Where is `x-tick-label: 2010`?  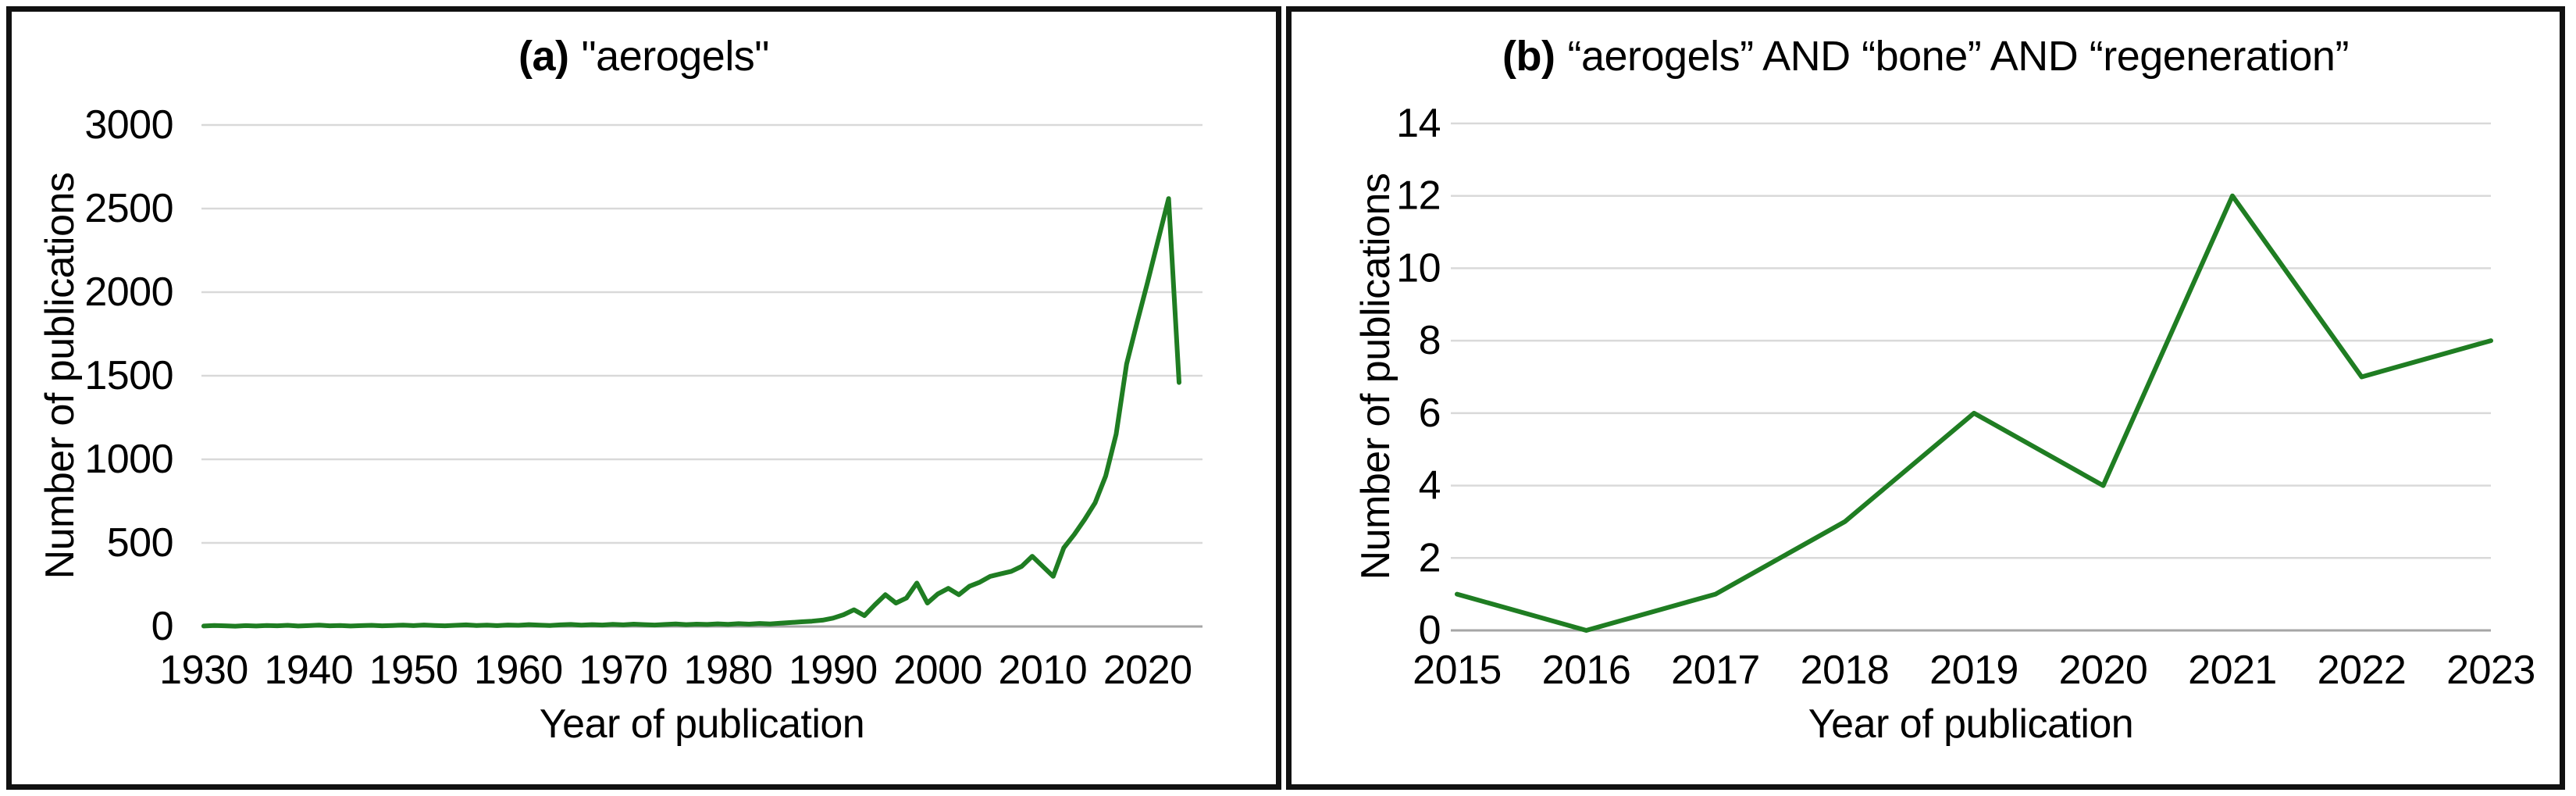
x-tick-label: 2010 is located at coordinates (1043, 670).